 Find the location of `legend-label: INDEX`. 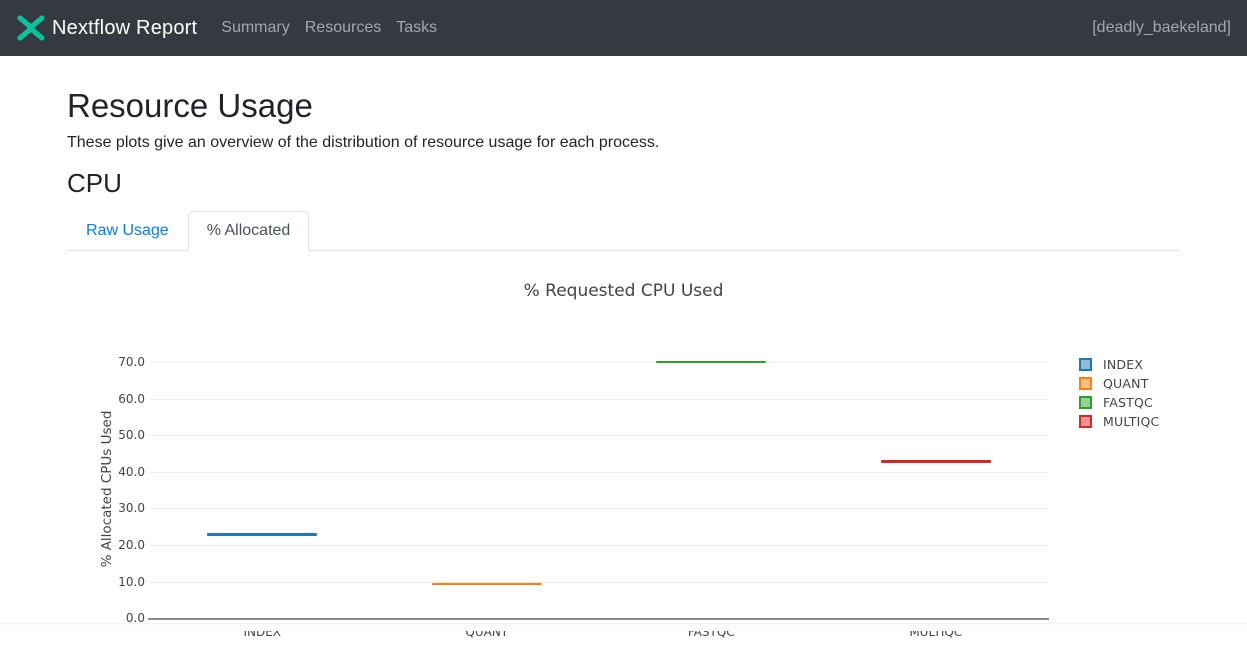

legend-label: INDEX is located at coordinates (1123, 365).